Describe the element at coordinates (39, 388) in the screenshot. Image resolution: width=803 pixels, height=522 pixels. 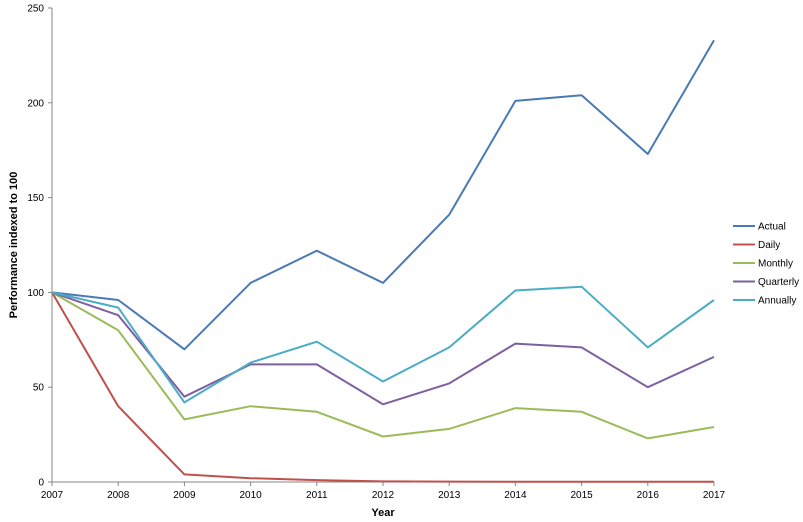
I see `y-tick-label: 50` at that location.